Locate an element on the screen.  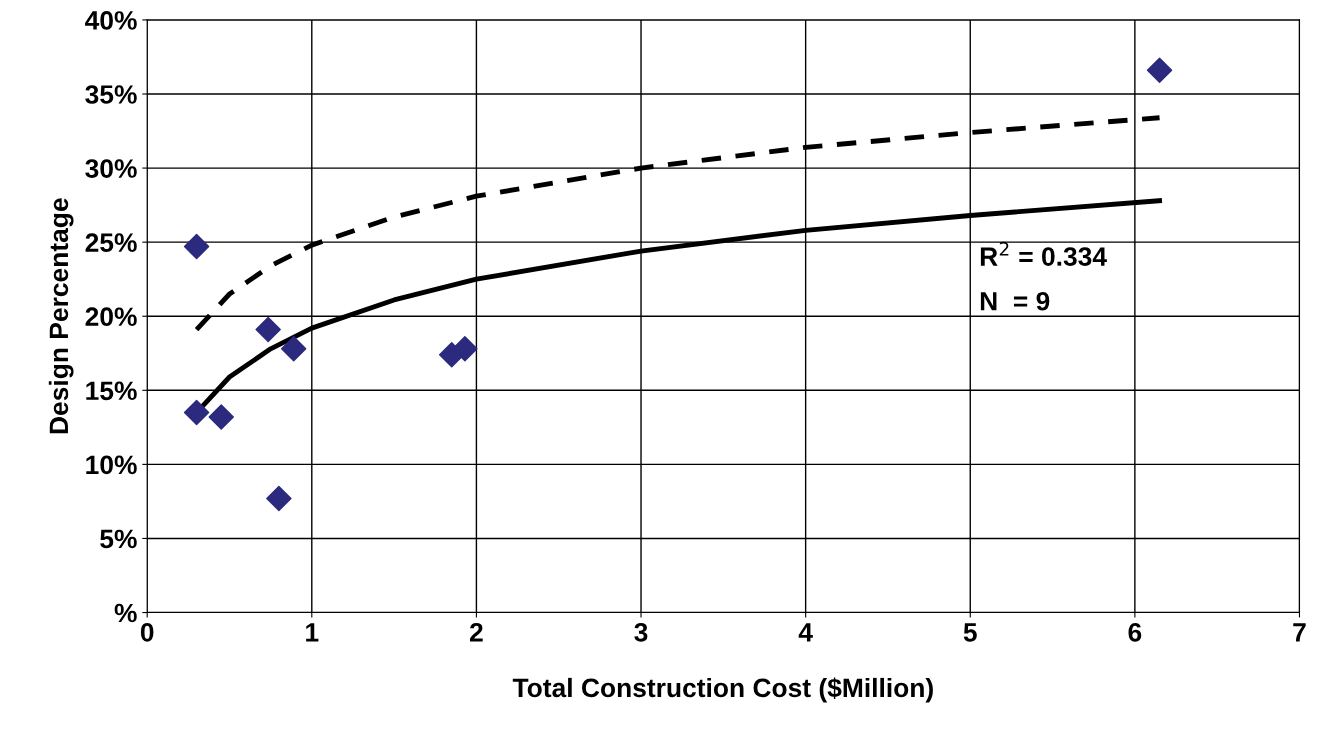
x-tick-label: 0 is located at coordinates (147, 632).